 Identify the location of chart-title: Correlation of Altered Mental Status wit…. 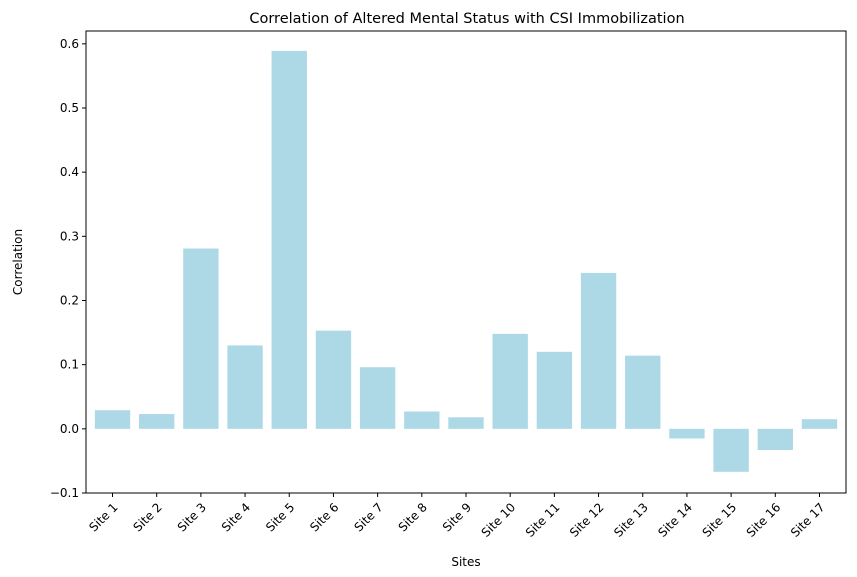
(466, 19).